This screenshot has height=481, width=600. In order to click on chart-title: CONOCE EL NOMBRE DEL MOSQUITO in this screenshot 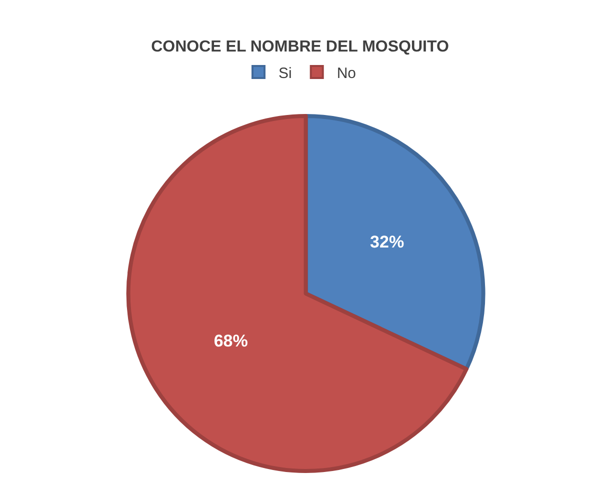, I will do `click(300, 47)`.